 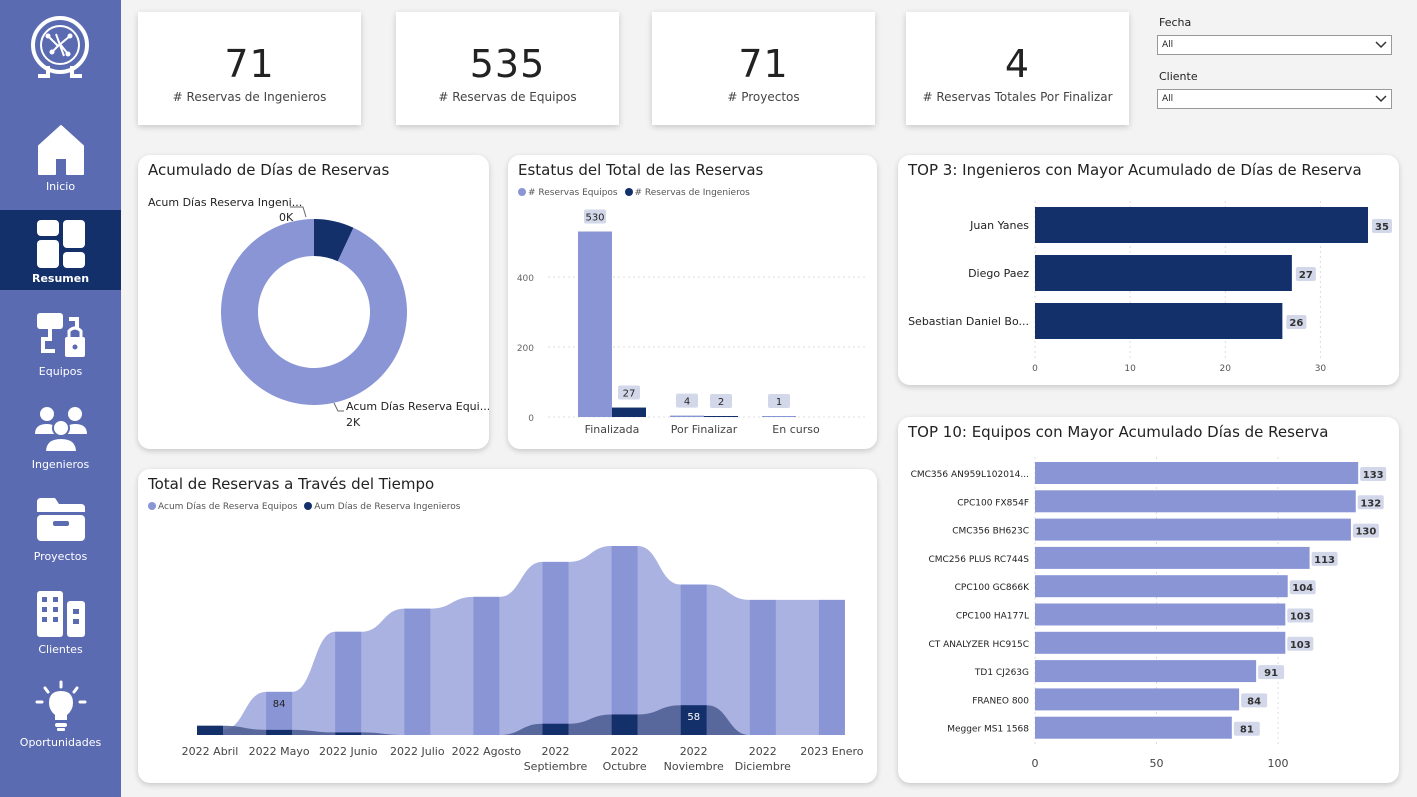 What do you see at coordinates (1001, 673) in the screenshot?
I see `category-label: TD1 CJ263G` at bounding box center [1001, 673].